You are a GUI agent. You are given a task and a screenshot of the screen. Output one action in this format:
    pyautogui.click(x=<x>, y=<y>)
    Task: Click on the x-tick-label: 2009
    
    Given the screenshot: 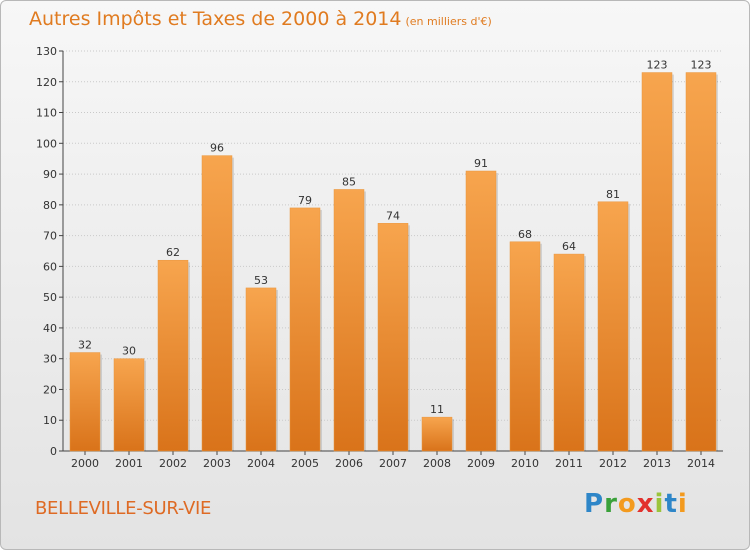 What is the action you would take?
    pyautogui.click(x=481, y=463)
    